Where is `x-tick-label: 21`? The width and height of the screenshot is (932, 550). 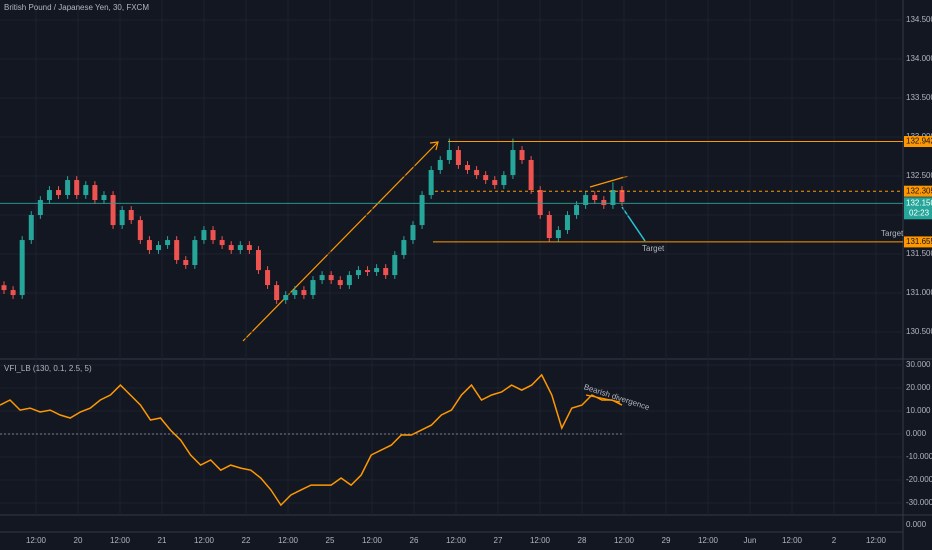 x-tick-label: 21 is located at coordinates (162, 540).